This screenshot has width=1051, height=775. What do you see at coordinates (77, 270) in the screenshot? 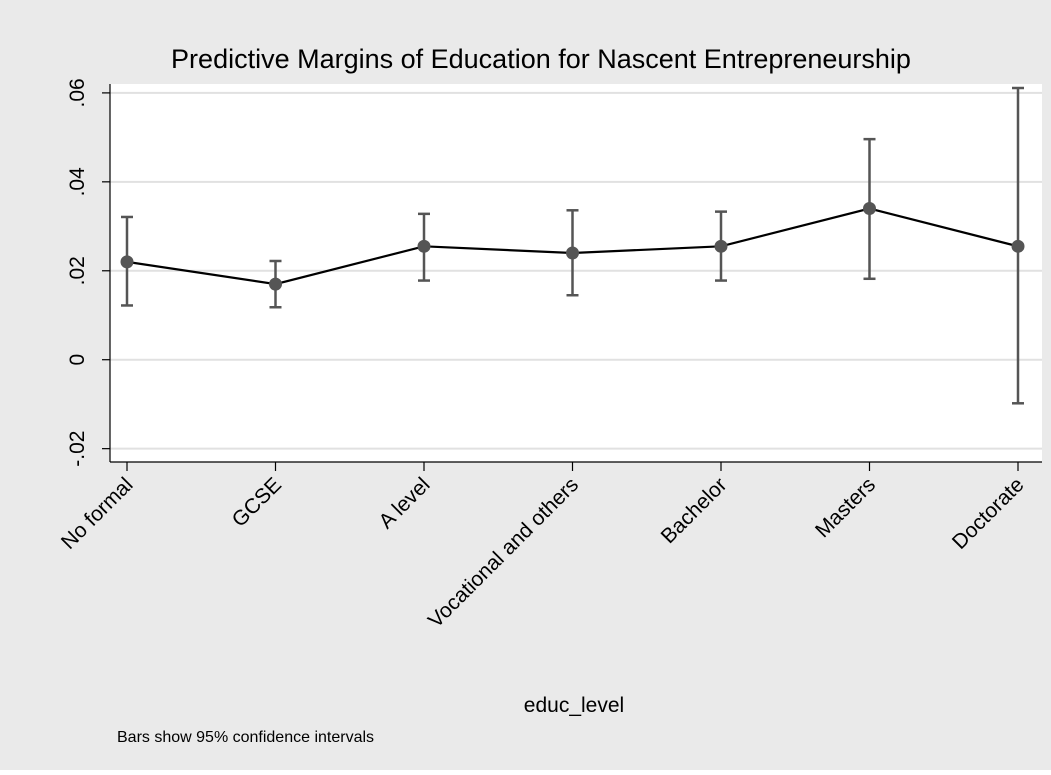
I see `y-tick-label: .02` at bounding box center [77, 270].